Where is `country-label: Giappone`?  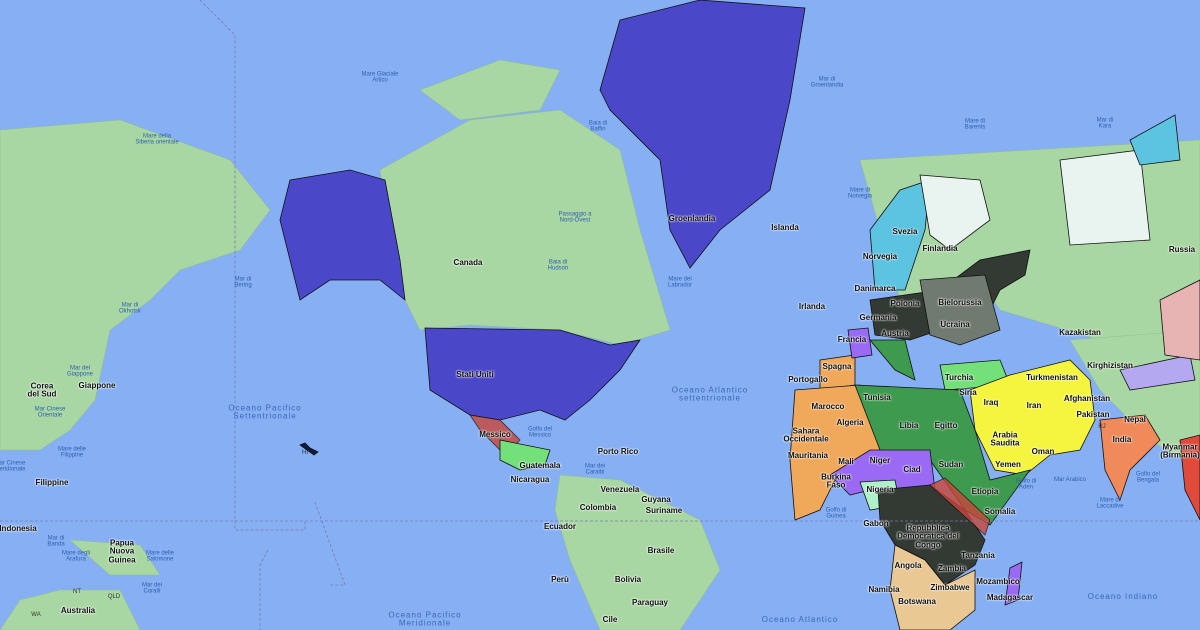 country-label: Giappone is located at coordinates (97, 385).